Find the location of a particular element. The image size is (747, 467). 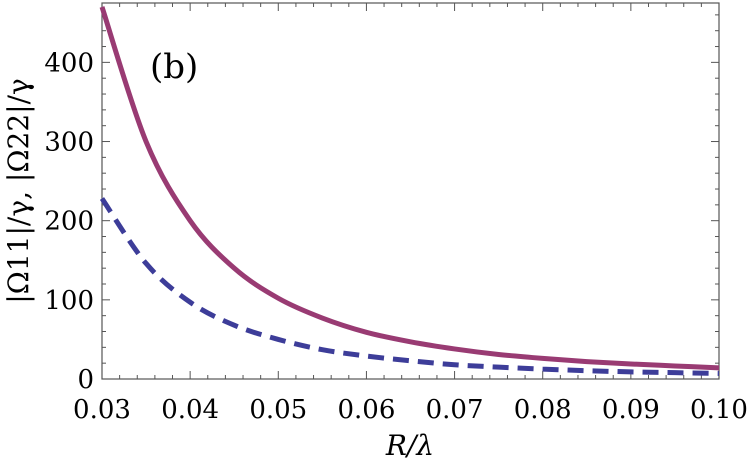

panel-label: (b) is located at coordinates (174, 67).